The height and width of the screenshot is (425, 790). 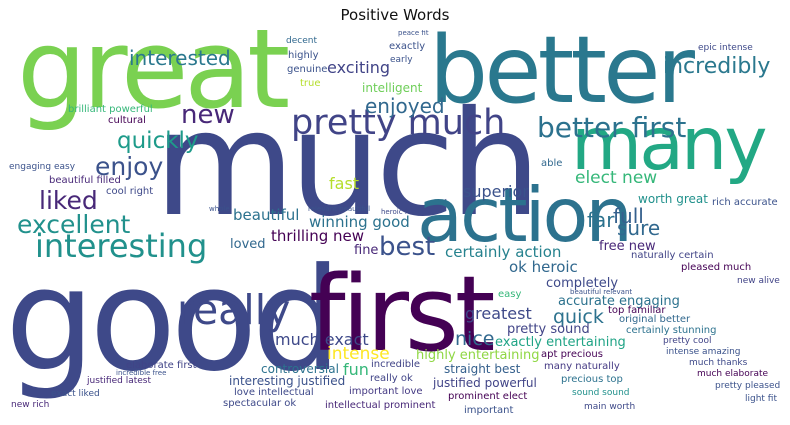 What do you see at coordinates (582, 366) in the screenshot?
I see `word-many-naturally: many naturally` at bounding box center [582, 366].